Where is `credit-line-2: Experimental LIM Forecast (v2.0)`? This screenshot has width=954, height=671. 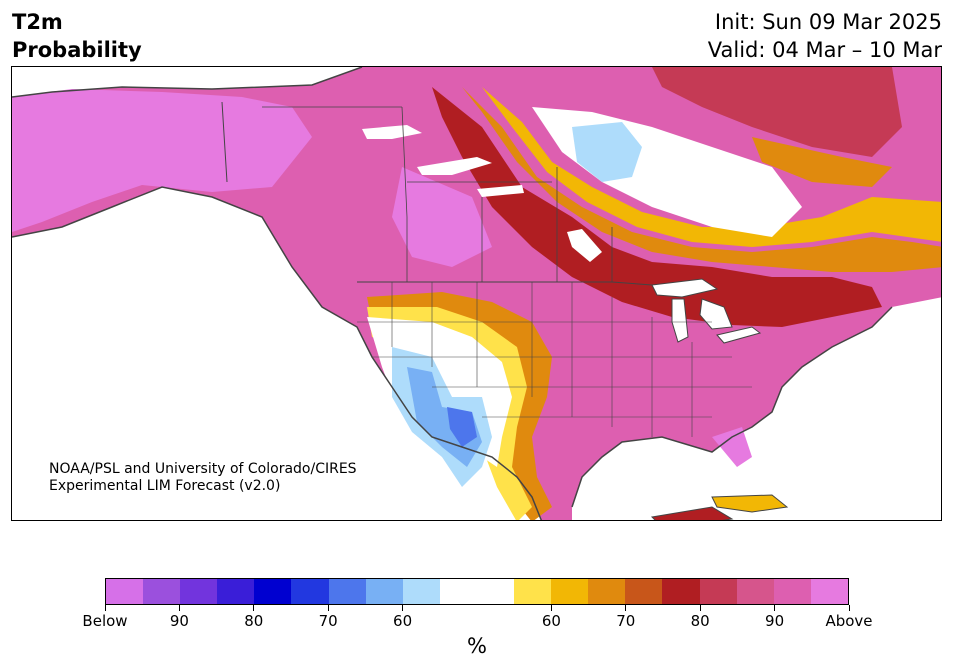 credit-line-2: Experimental LIM Forecast (v2.0) is located at coordinates (165, 486).